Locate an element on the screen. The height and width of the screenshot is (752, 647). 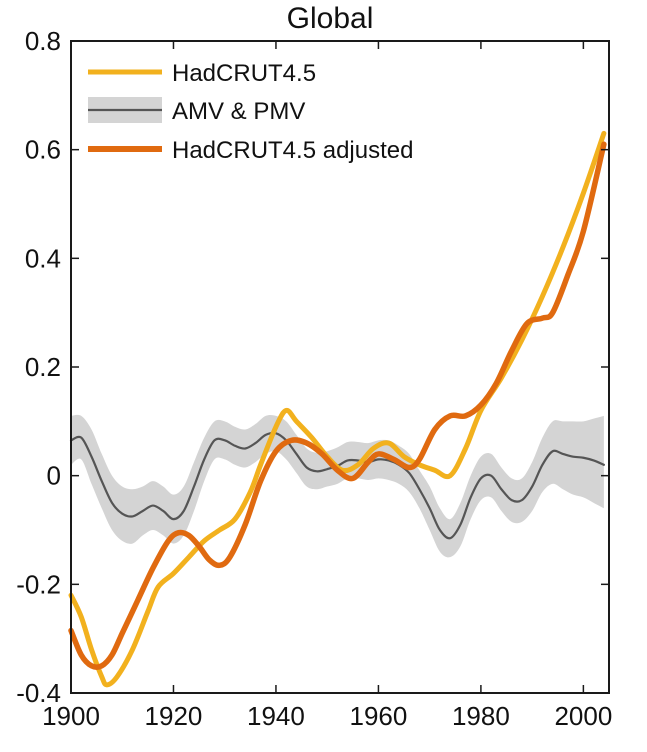
x-tick-label: 1960 is located at coordinates (379, 716).